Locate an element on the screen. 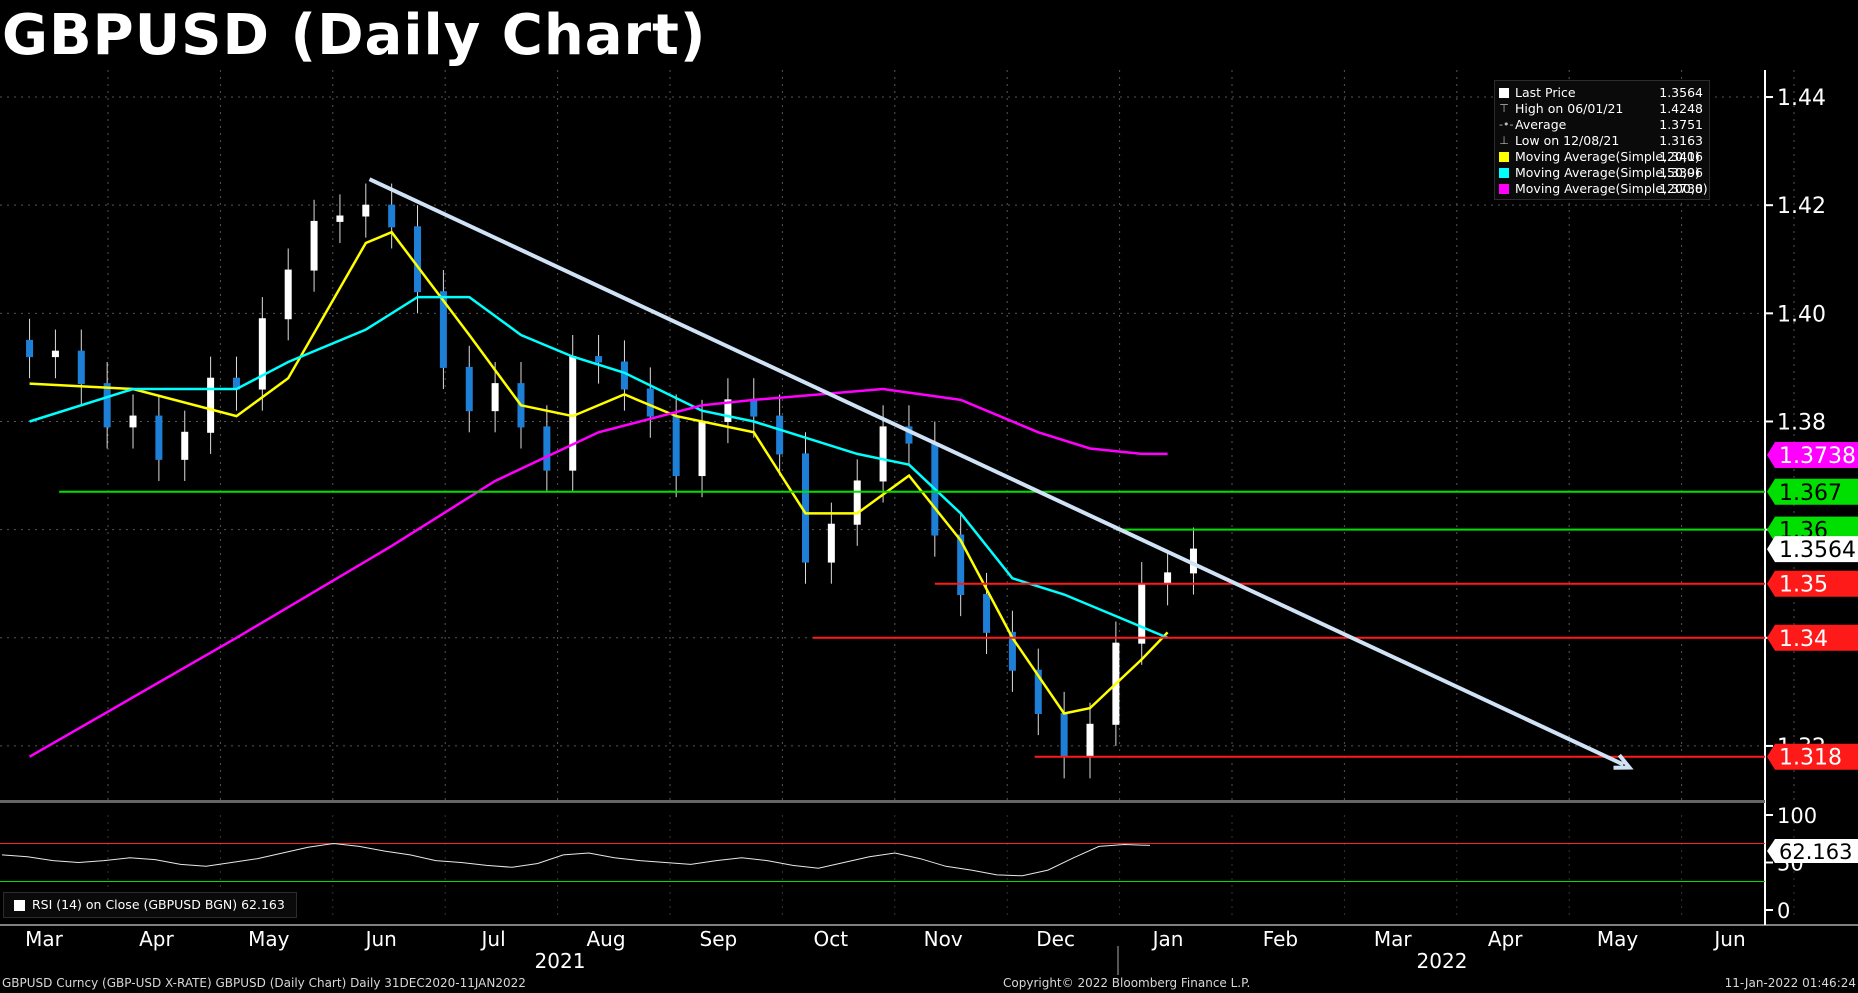 This screenshot has height=993, width=1858. level-tag-text: 1.318 is located at coordinates (1810, 758).